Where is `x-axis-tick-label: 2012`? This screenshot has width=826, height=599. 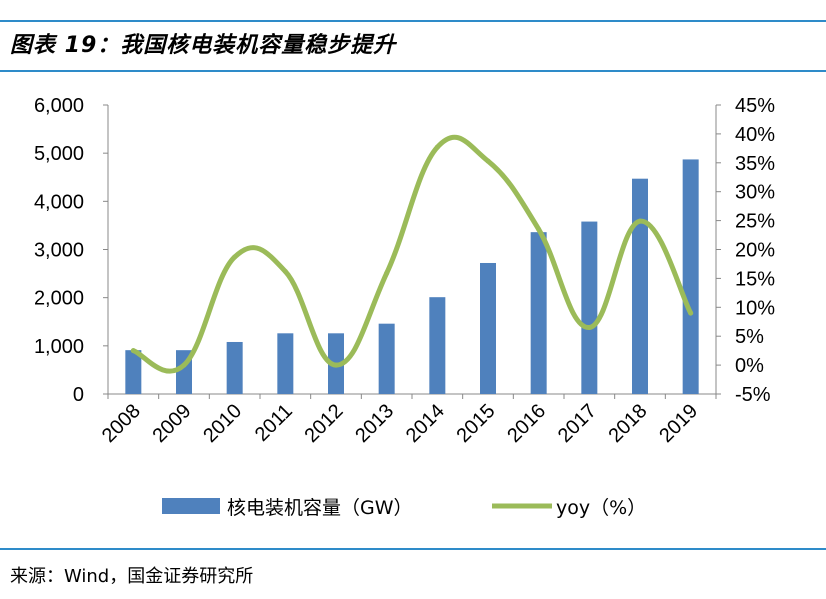 x-axis-tick-label: 2012 is located at coordinates (324, 423).